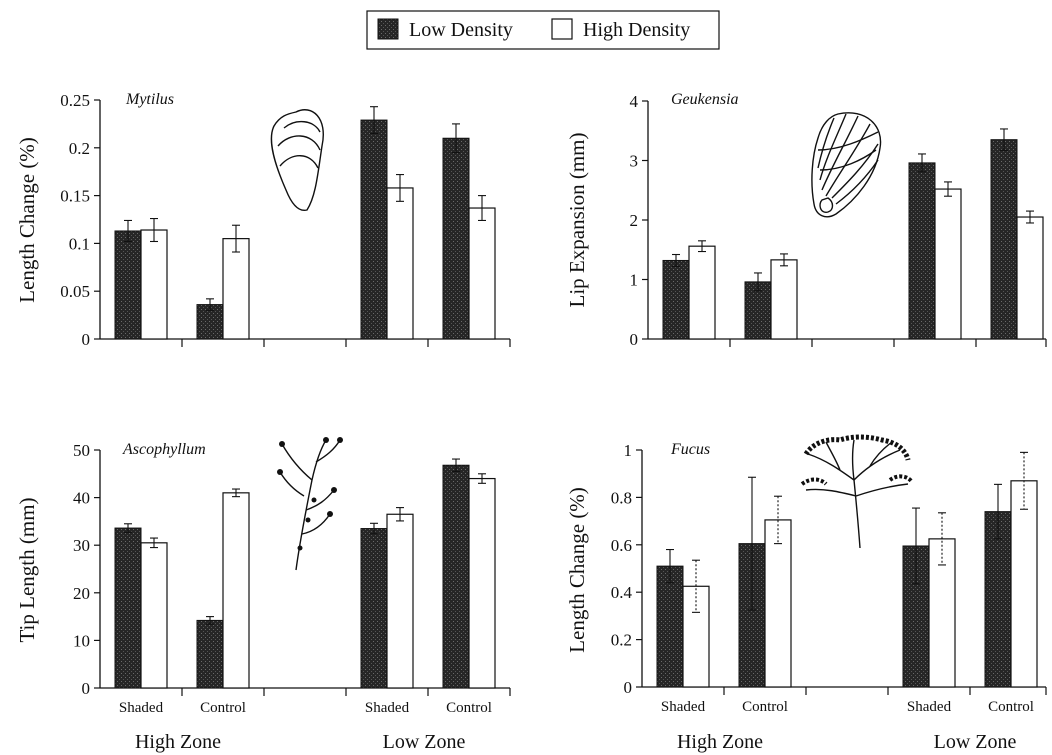  I want to click on y-tick-label: 4, so click(634, 101).